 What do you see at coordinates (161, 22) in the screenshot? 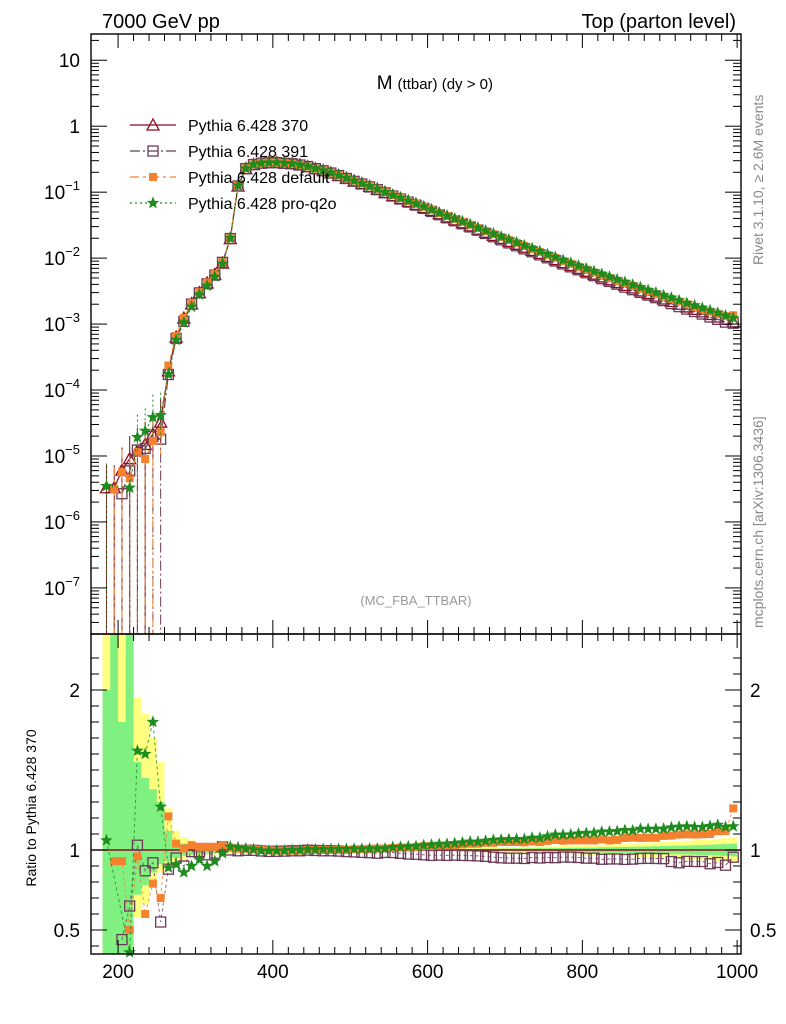
I see `beam-energy-label: 7000 GeV pp` at bounding box center [161, 22].